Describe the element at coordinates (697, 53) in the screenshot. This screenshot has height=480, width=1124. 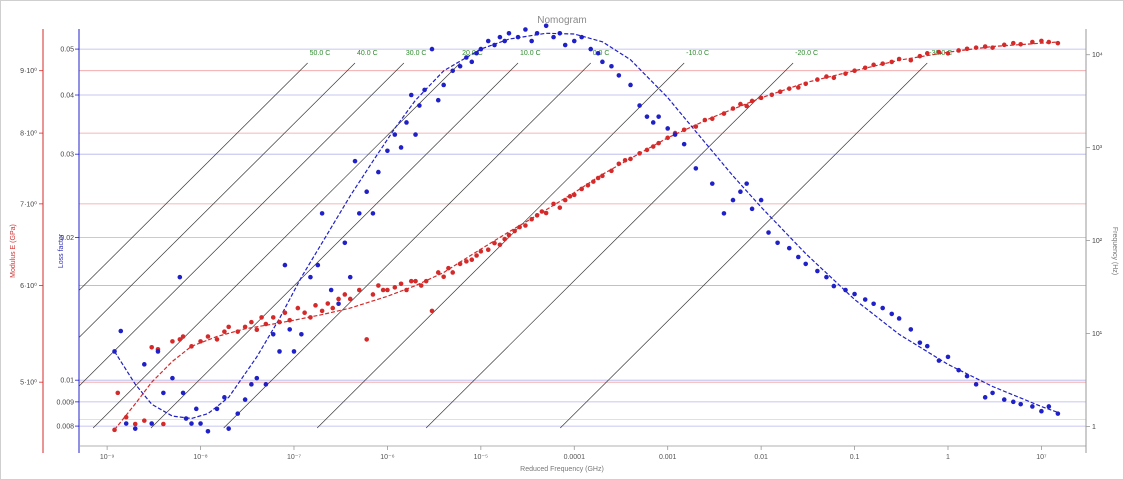
I see `isotherm-label: -10.0 C` at that location.